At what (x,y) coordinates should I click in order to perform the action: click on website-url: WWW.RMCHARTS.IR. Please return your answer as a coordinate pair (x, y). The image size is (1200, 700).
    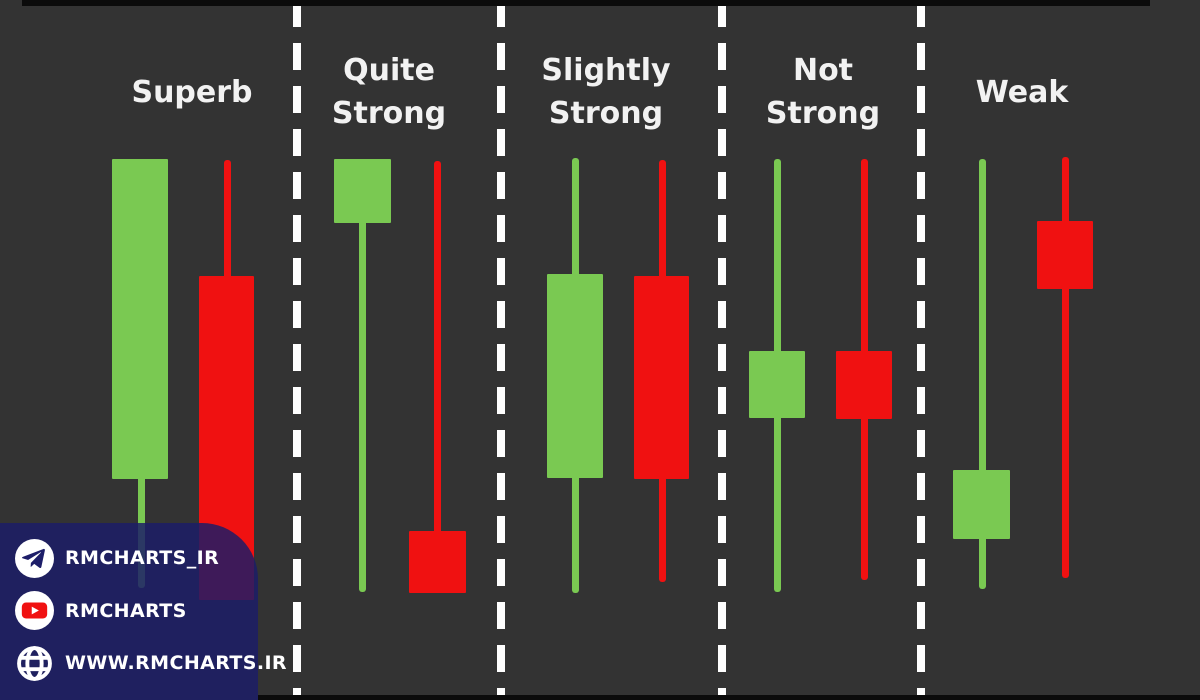
    Looking at the image, I should click on (176, 663).